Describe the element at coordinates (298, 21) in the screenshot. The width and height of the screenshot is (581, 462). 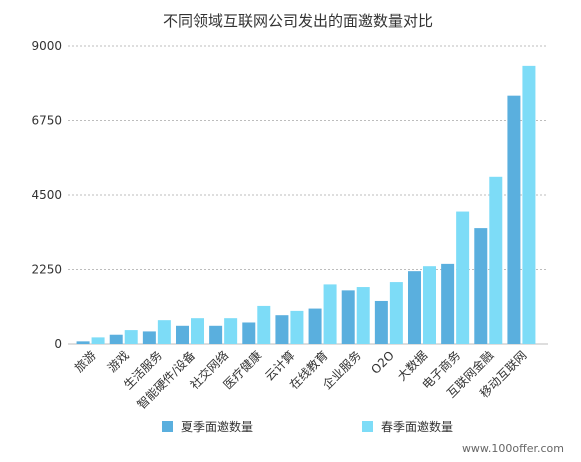
I see `chart-title: 不同领域互联网公司发出的面邀数量对比` at that location.